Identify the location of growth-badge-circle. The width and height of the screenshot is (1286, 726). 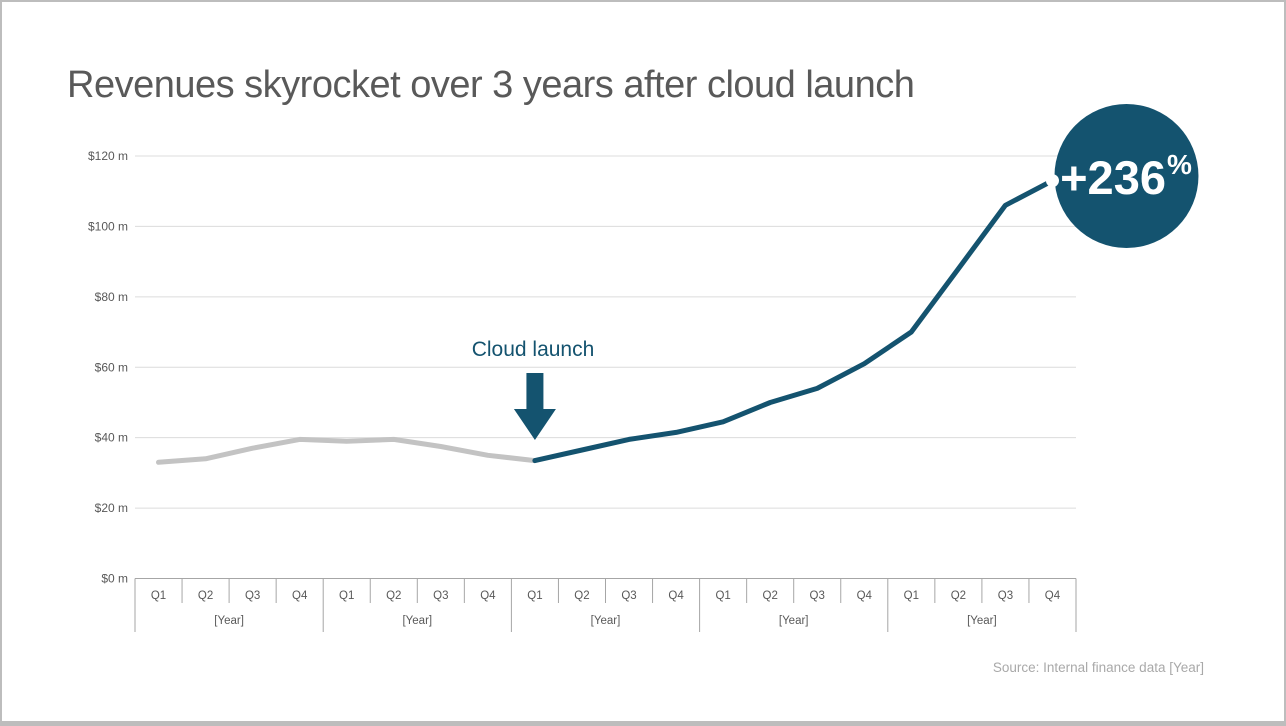
(1126, 176).